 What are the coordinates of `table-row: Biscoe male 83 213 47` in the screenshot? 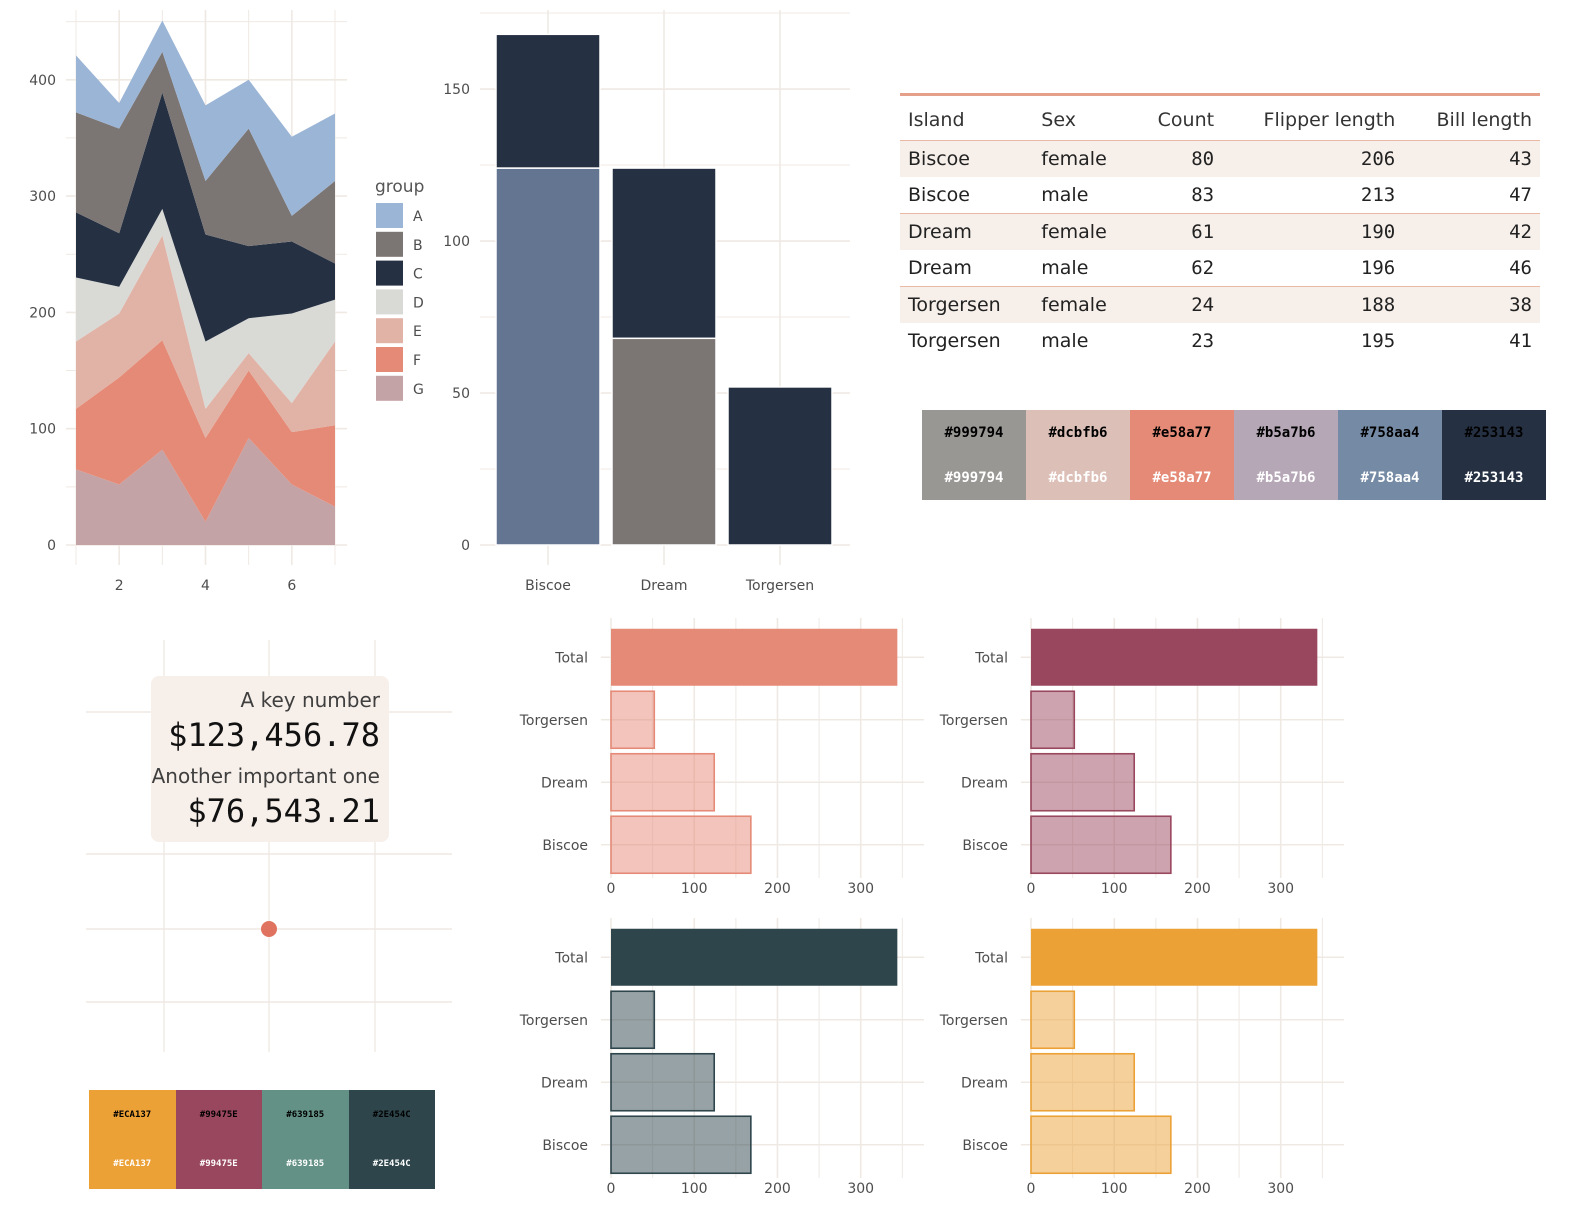 It's located at (1220, 195).